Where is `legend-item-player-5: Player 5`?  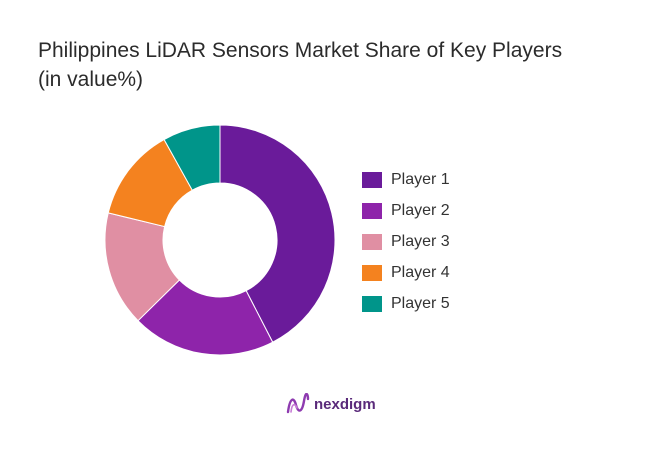 legend-item-player-5: Player 5 is located at coordinates (406, 304).